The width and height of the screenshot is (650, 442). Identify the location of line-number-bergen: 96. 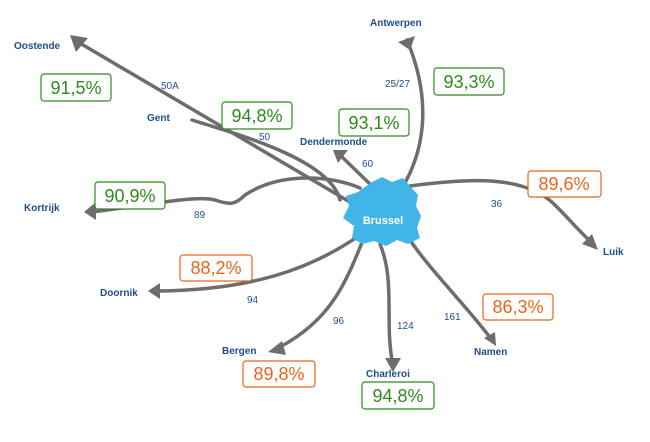
(339, 321).